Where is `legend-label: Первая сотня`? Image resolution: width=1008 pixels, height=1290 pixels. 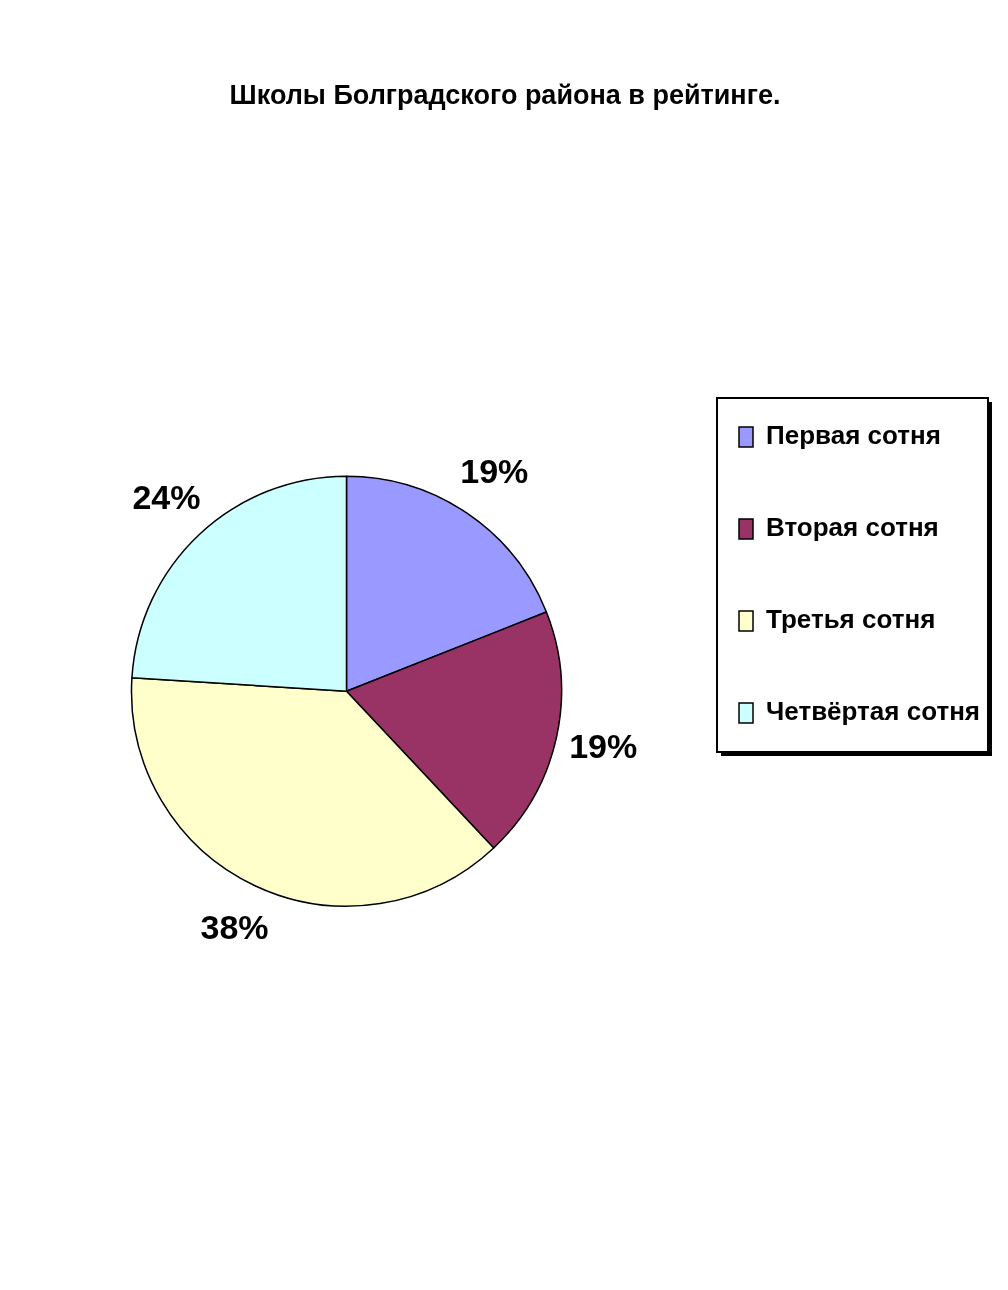
legend-label: Первая сотня is located at coordinates (853, 435).